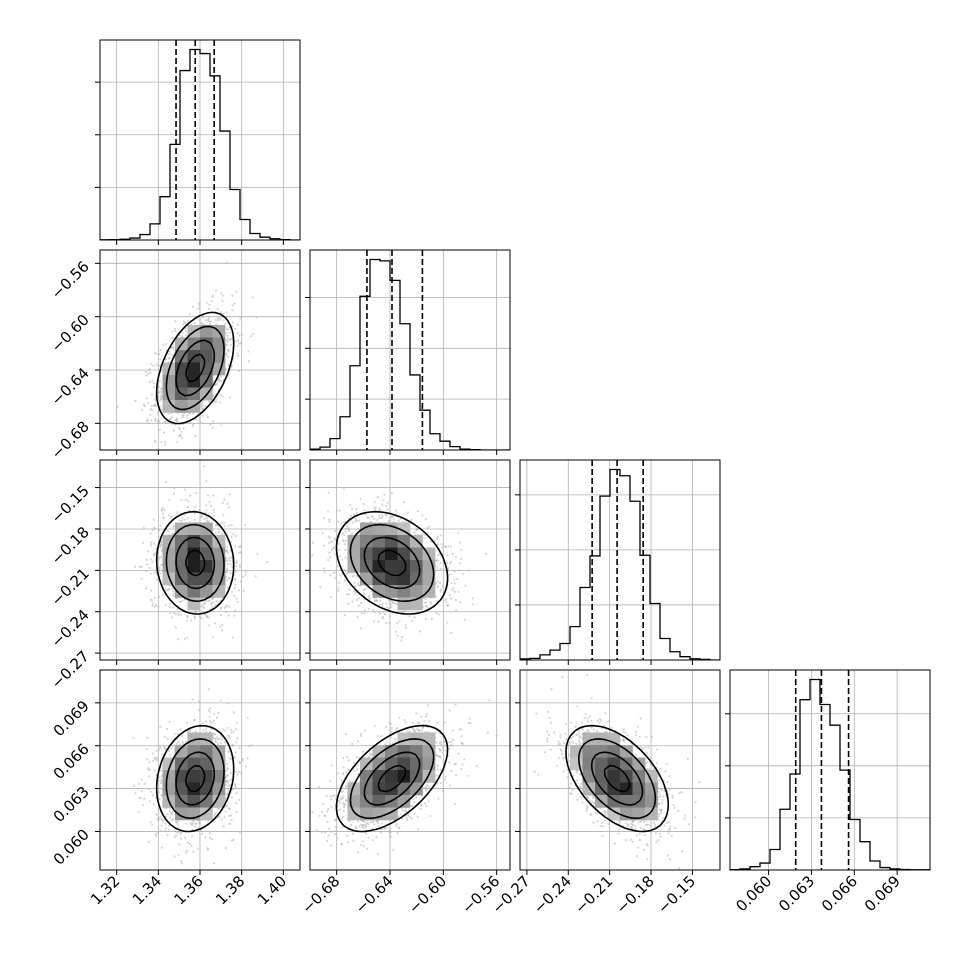  I want to click on y-tick-label: −0.60, so click(70, 333).